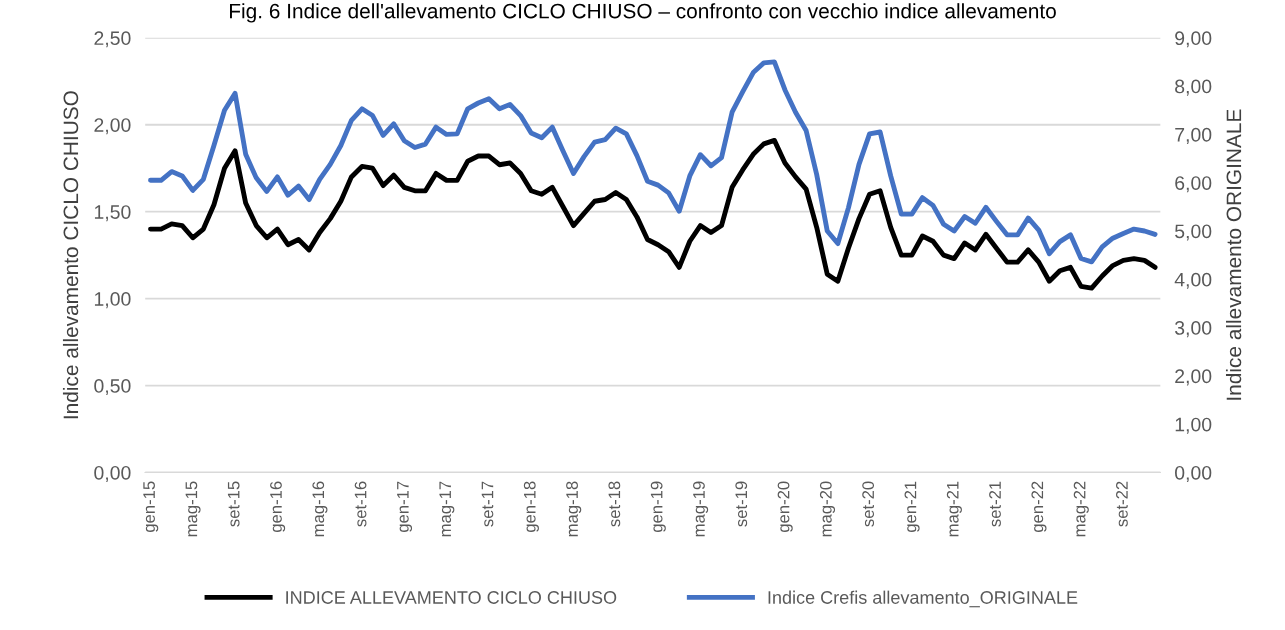 The width and height of the screenshot is (1285, 630). I want to click on y-tick-label: 0,00, so click(112, 474).